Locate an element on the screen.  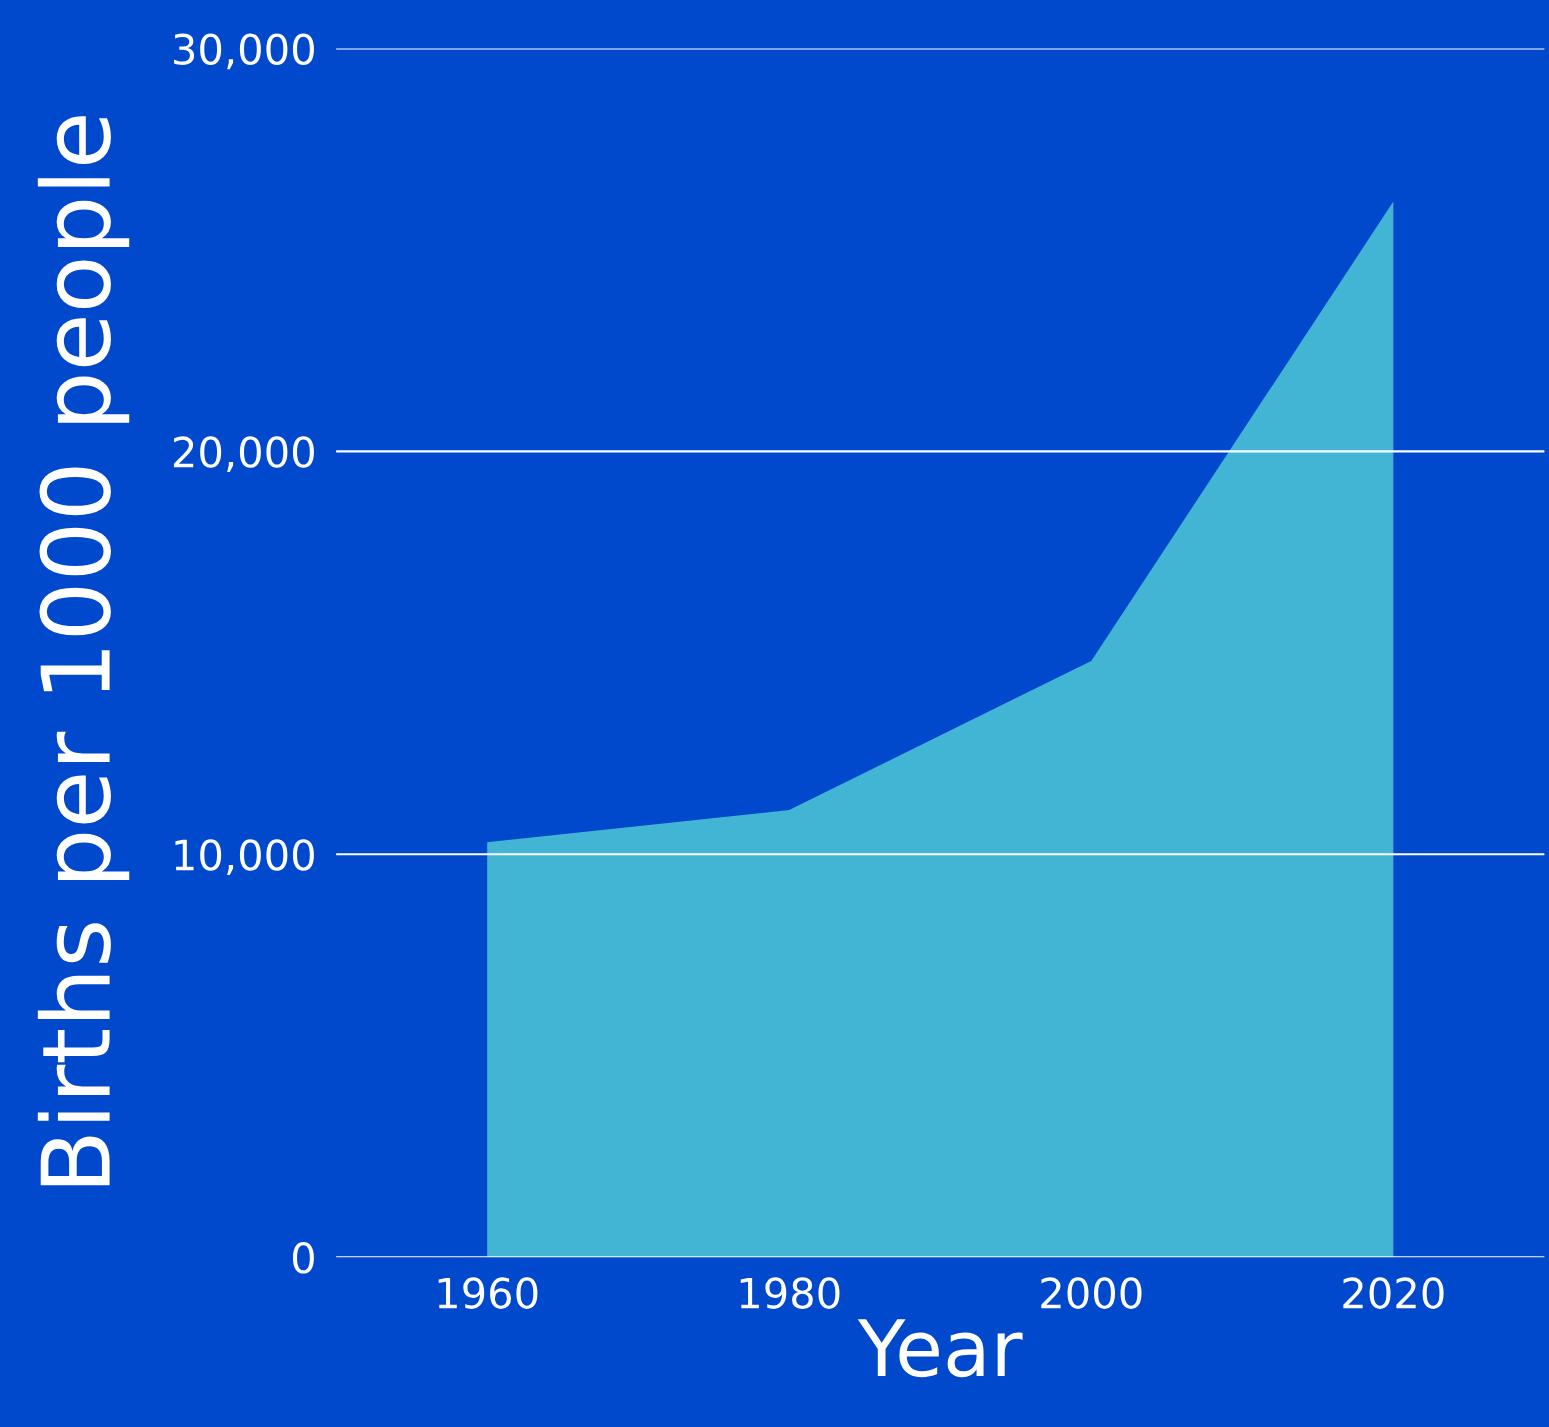
y-tick-label: 20,000 is located at coordinates (243, 454).